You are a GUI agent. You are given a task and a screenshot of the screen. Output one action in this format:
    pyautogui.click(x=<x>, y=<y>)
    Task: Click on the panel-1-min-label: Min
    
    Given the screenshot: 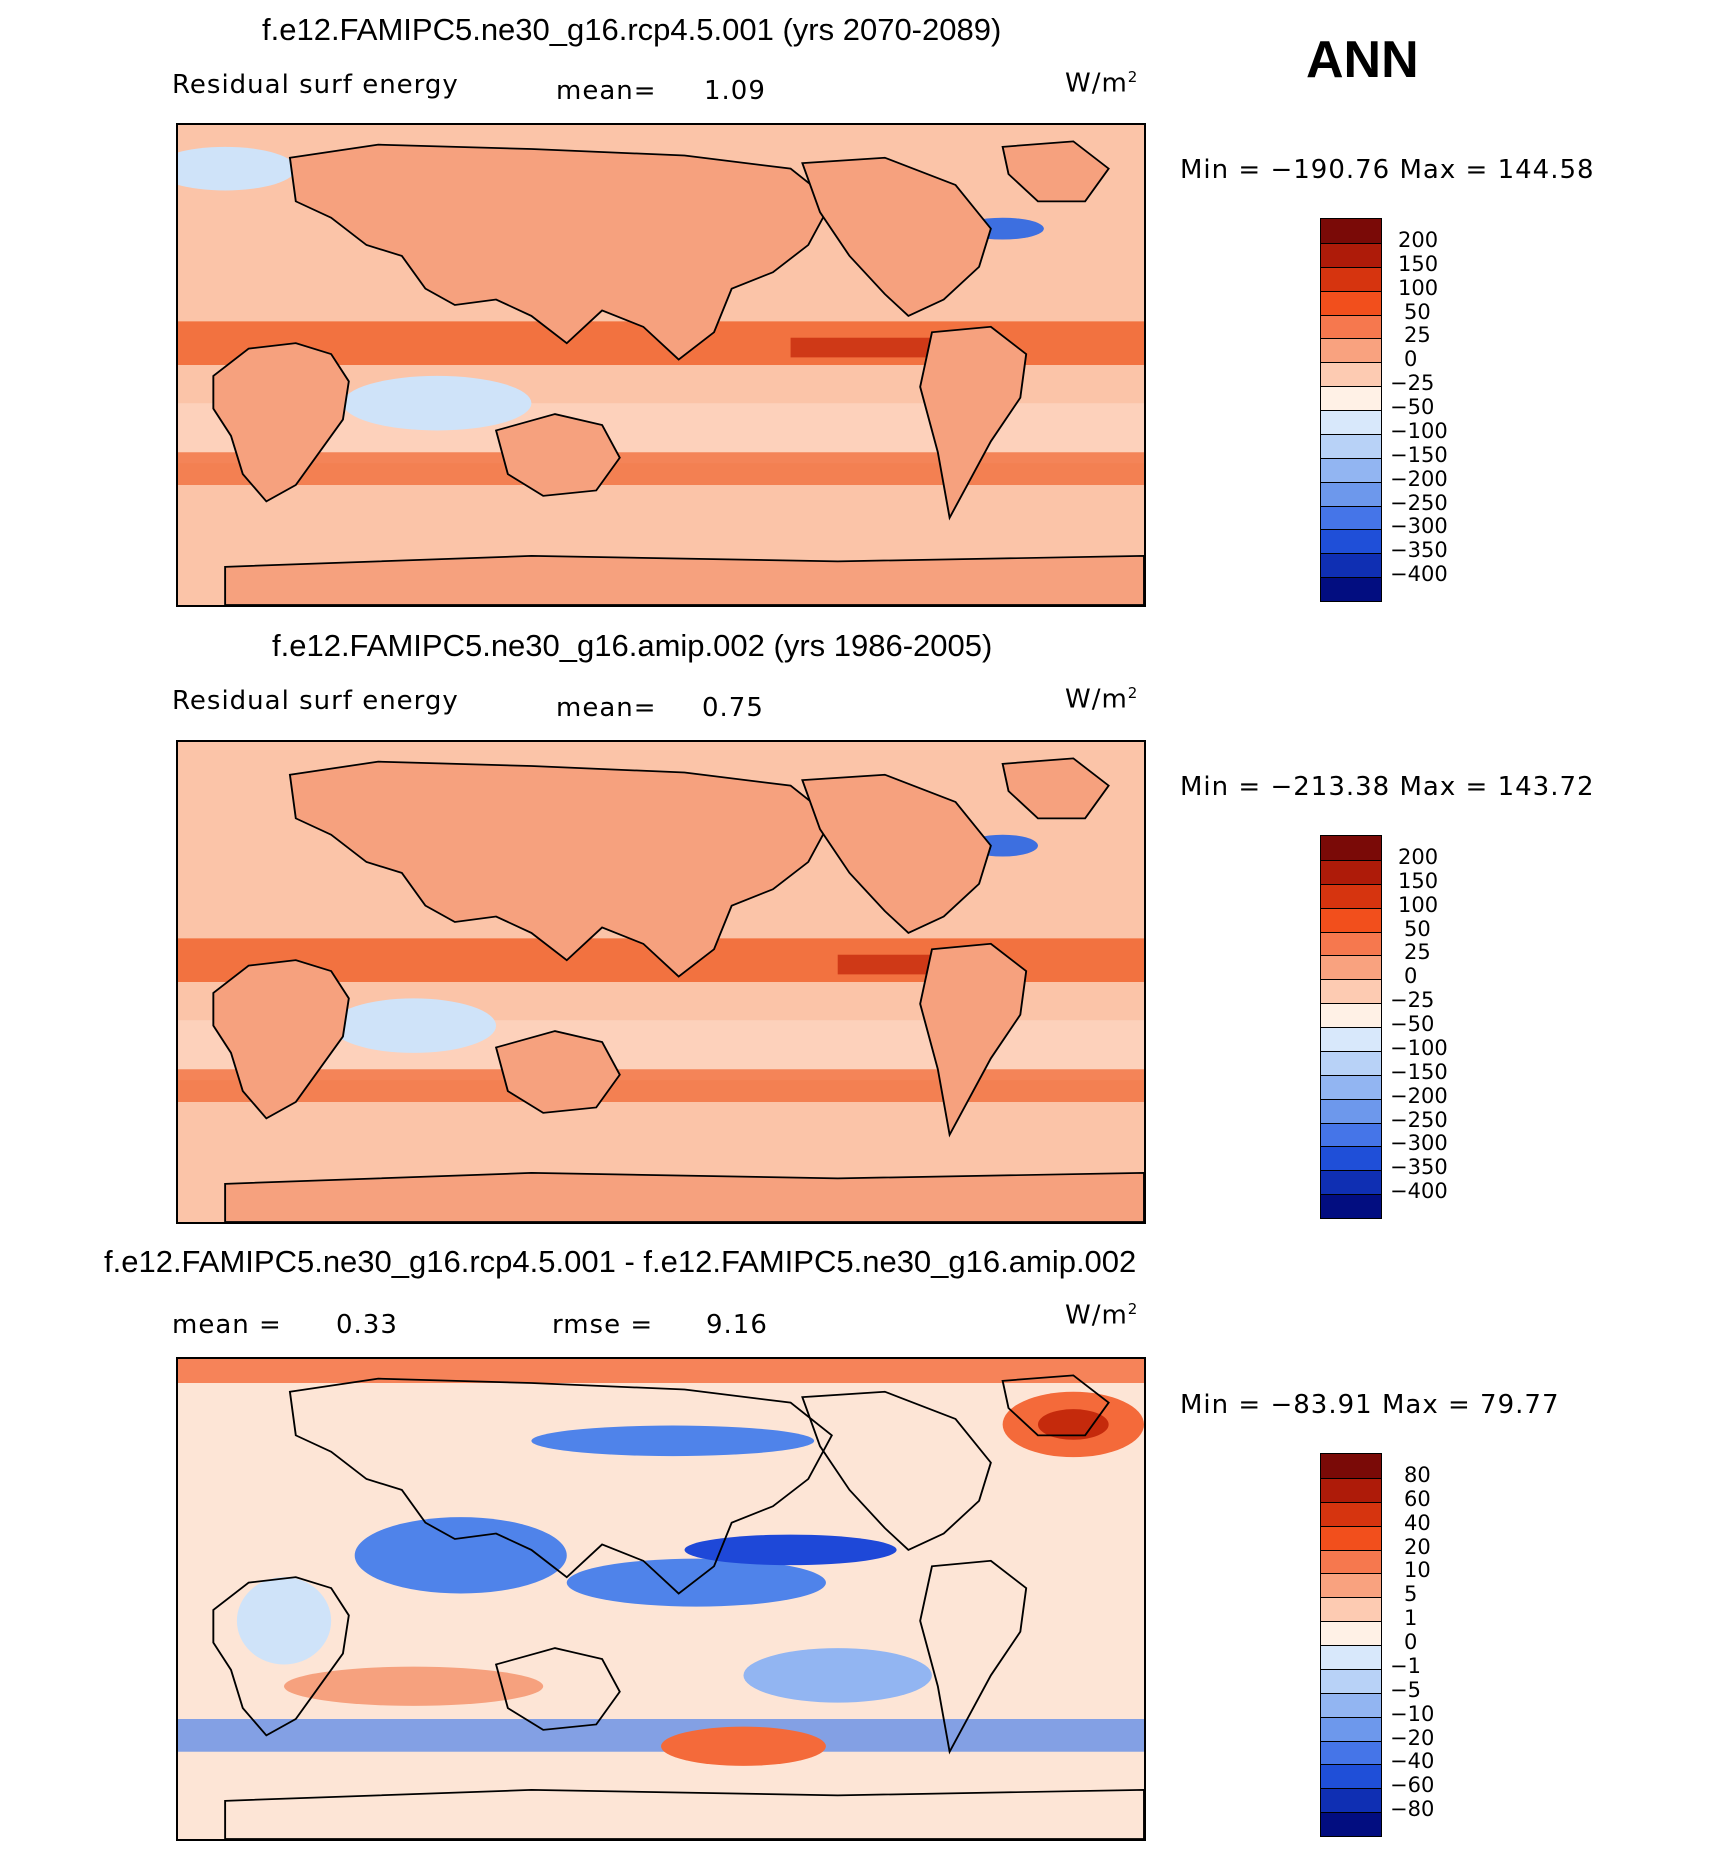 What is the action you would take?
    pyautogui.click(x=1205, y=170)
    